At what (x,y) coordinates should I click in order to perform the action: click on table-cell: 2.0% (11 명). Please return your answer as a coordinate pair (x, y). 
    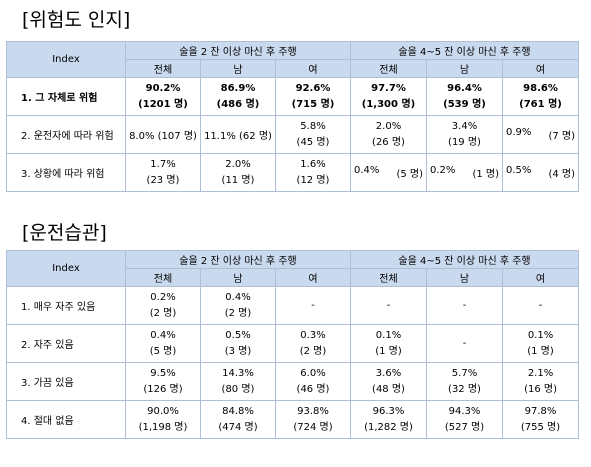
    Looking at the image, I should click on (238, 172).